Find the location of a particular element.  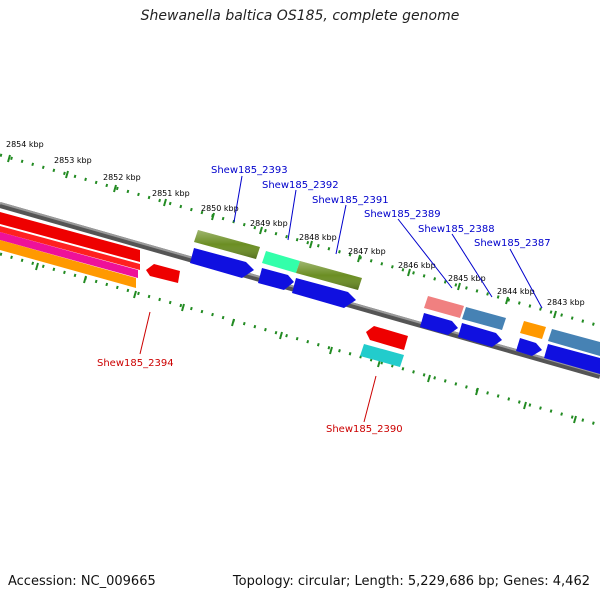

accession-text: Accession: NC_009665 is located at coordinates (82, 581).